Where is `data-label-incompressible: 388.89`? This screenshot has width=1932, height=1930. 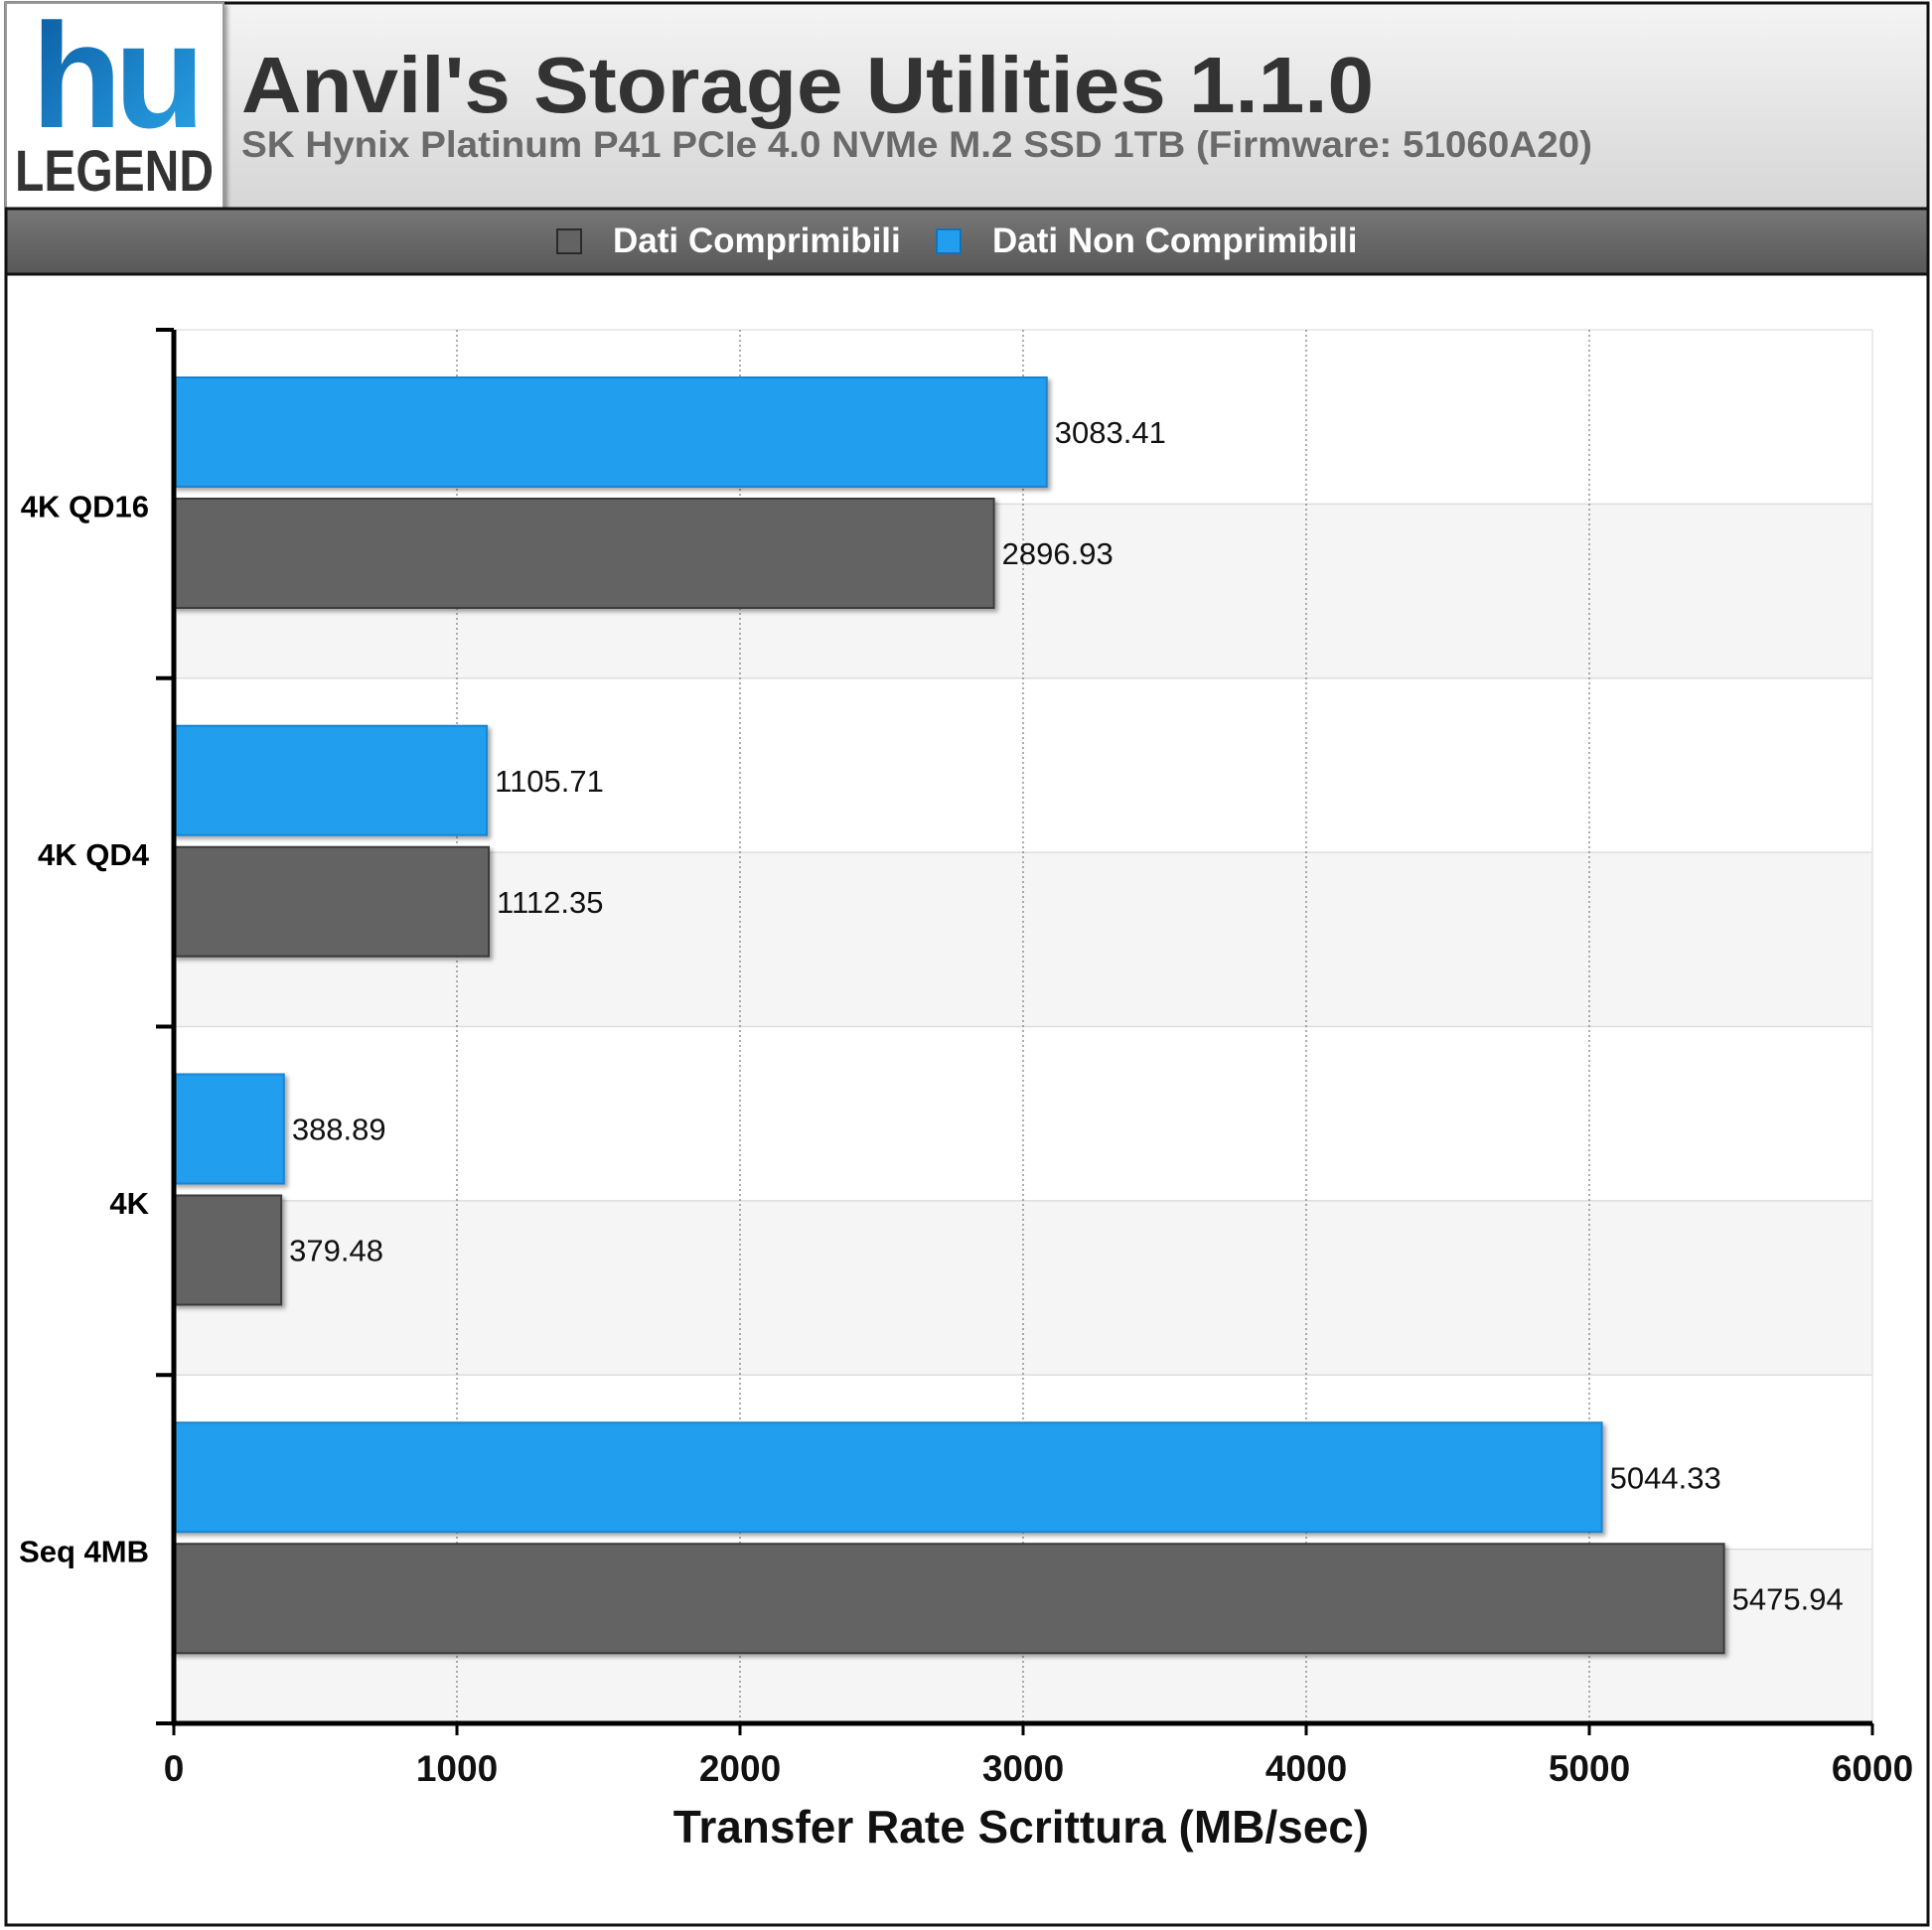 data-label-incompressible: 388.89 is located at coordinates (339, 1130).